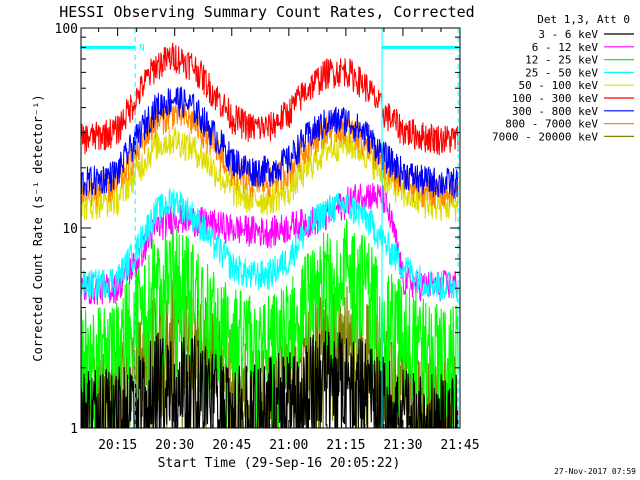 The image size is (640, 480). What do you see at coordinates (545, 136) in the screenshot?
I see `legend-label: 7000 - 20000 keV` at bounding box center [545, 136].